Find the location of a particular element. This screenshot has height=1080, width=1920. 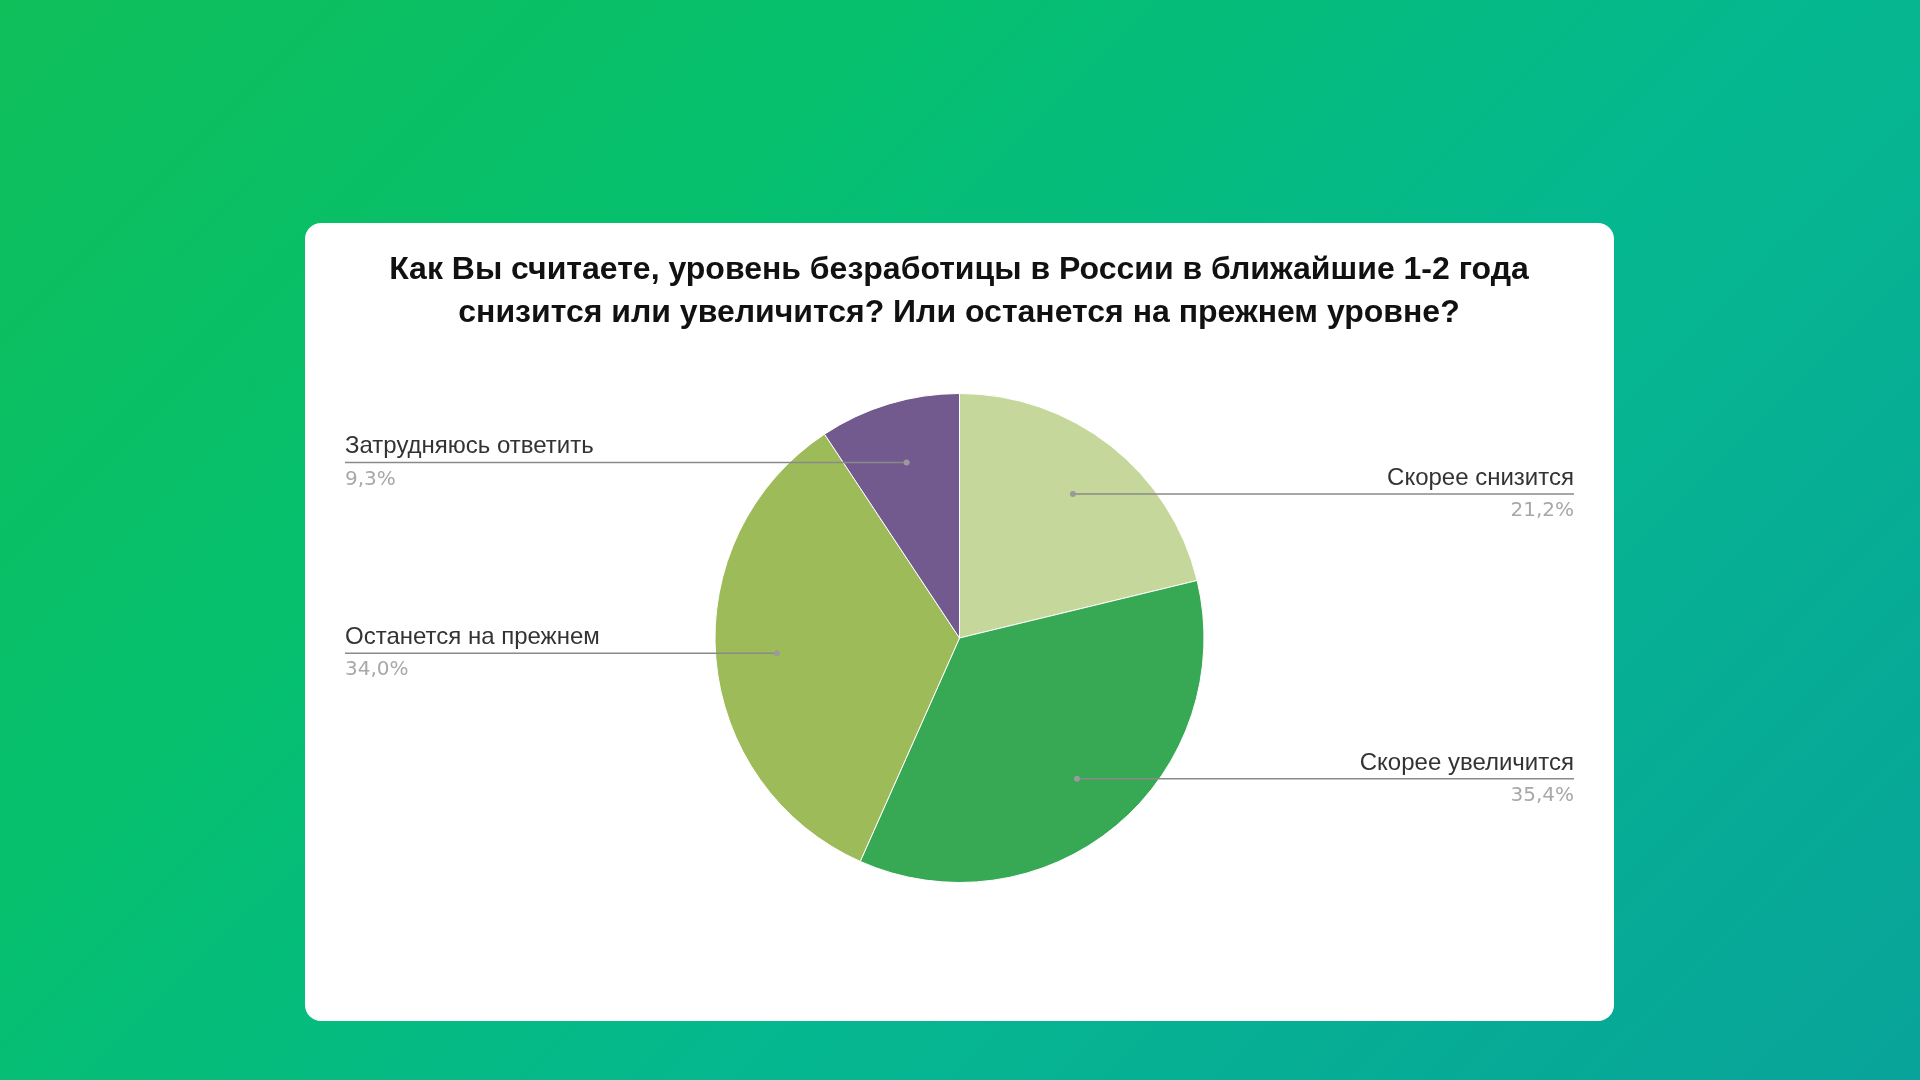

data-label: 21,2% is located at coordinates (1542, 509).